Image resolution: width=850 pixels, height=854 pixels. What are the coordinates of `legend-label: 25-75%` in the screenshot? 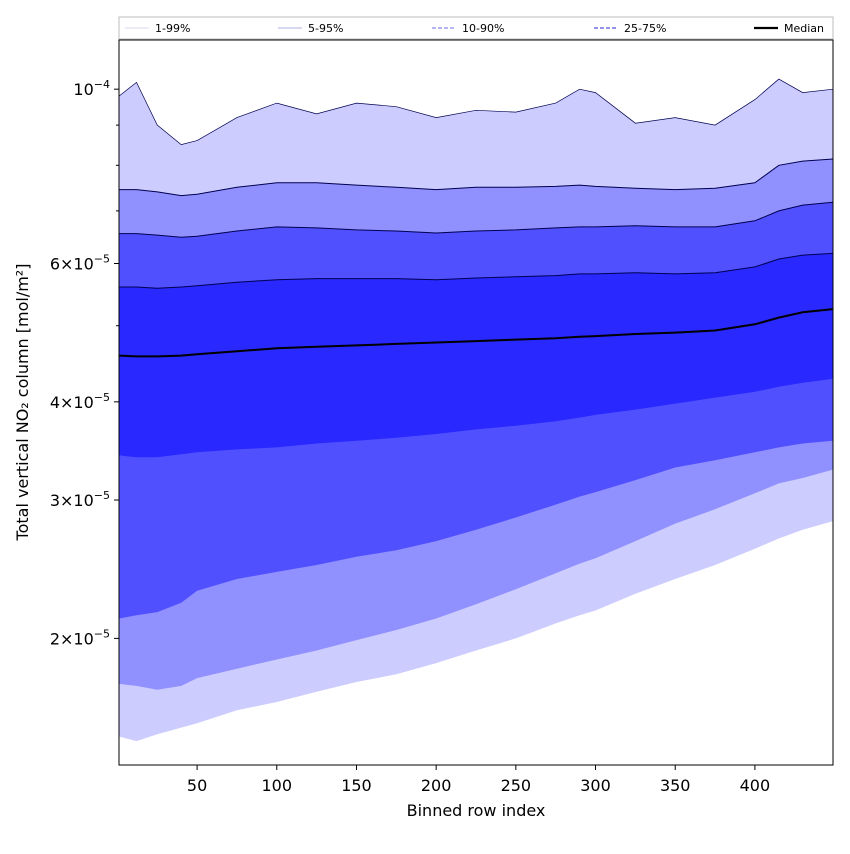 It's located at (645, 28).